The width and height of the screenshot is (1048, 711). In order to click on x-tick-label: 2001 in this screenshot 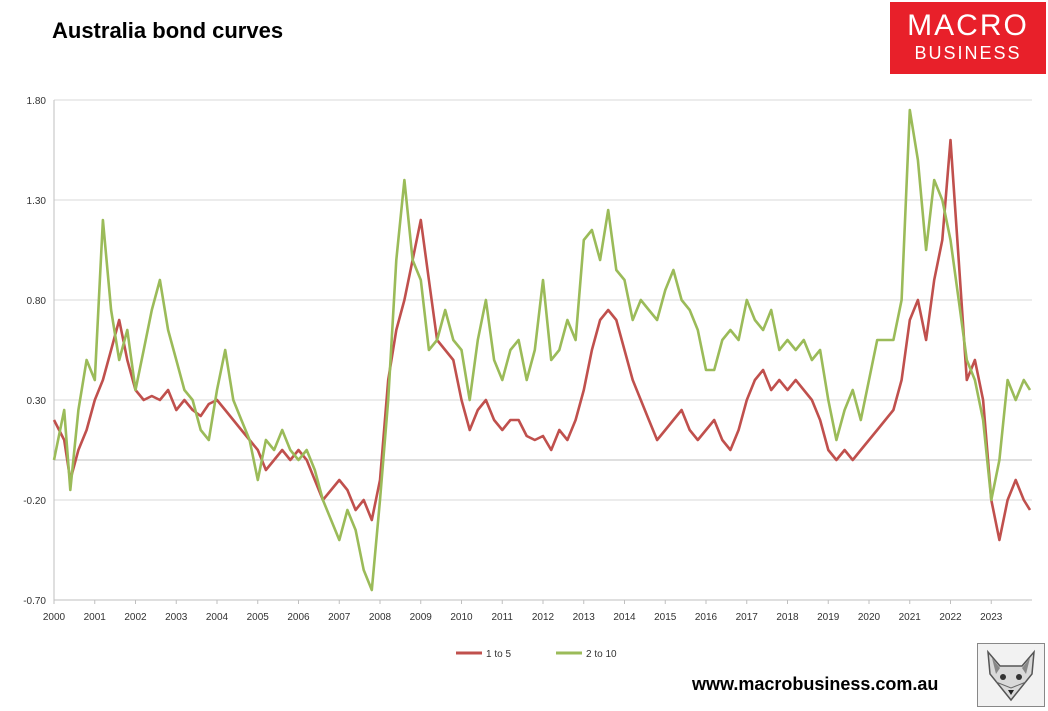, I will do `click(95, 617)`.